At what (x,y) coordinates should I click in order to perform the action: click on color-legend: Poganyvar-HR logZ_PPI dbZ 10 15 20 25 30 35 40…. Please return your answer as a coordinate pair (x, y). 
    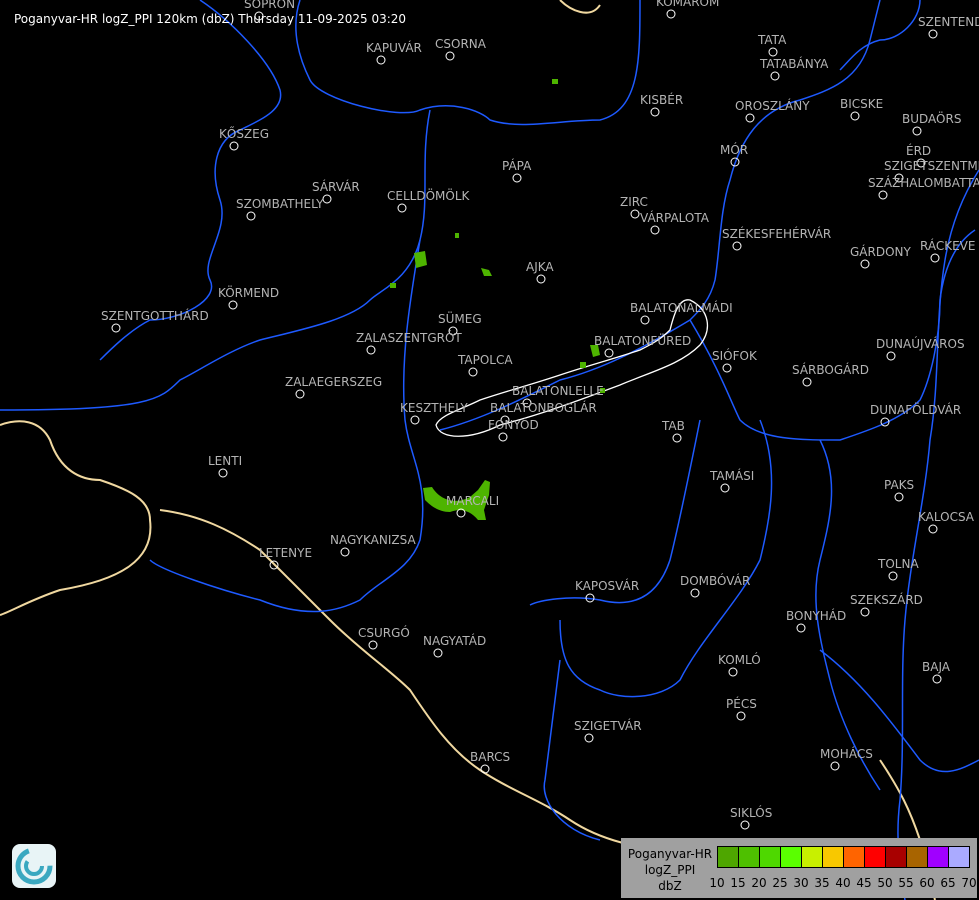
    Looking at the image, I should click on (799, 868).